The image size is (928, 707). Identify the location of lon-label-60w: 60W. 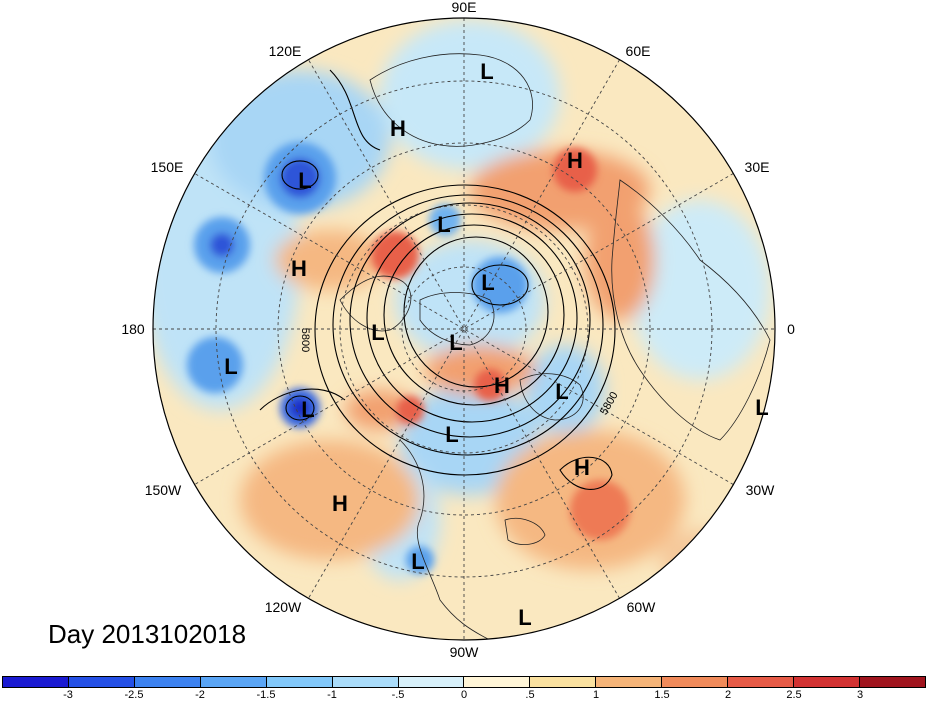
(642, 607).